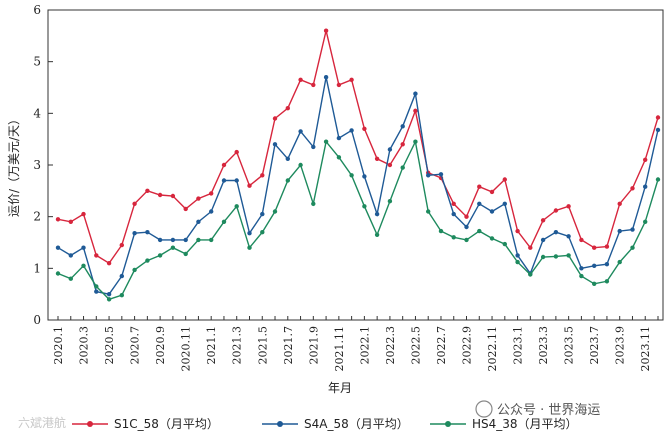  What do you see at coordinates (518, 345) in the screenshot?
I see `x-tick-label: 2023.1` at bounding box center [518, 345].